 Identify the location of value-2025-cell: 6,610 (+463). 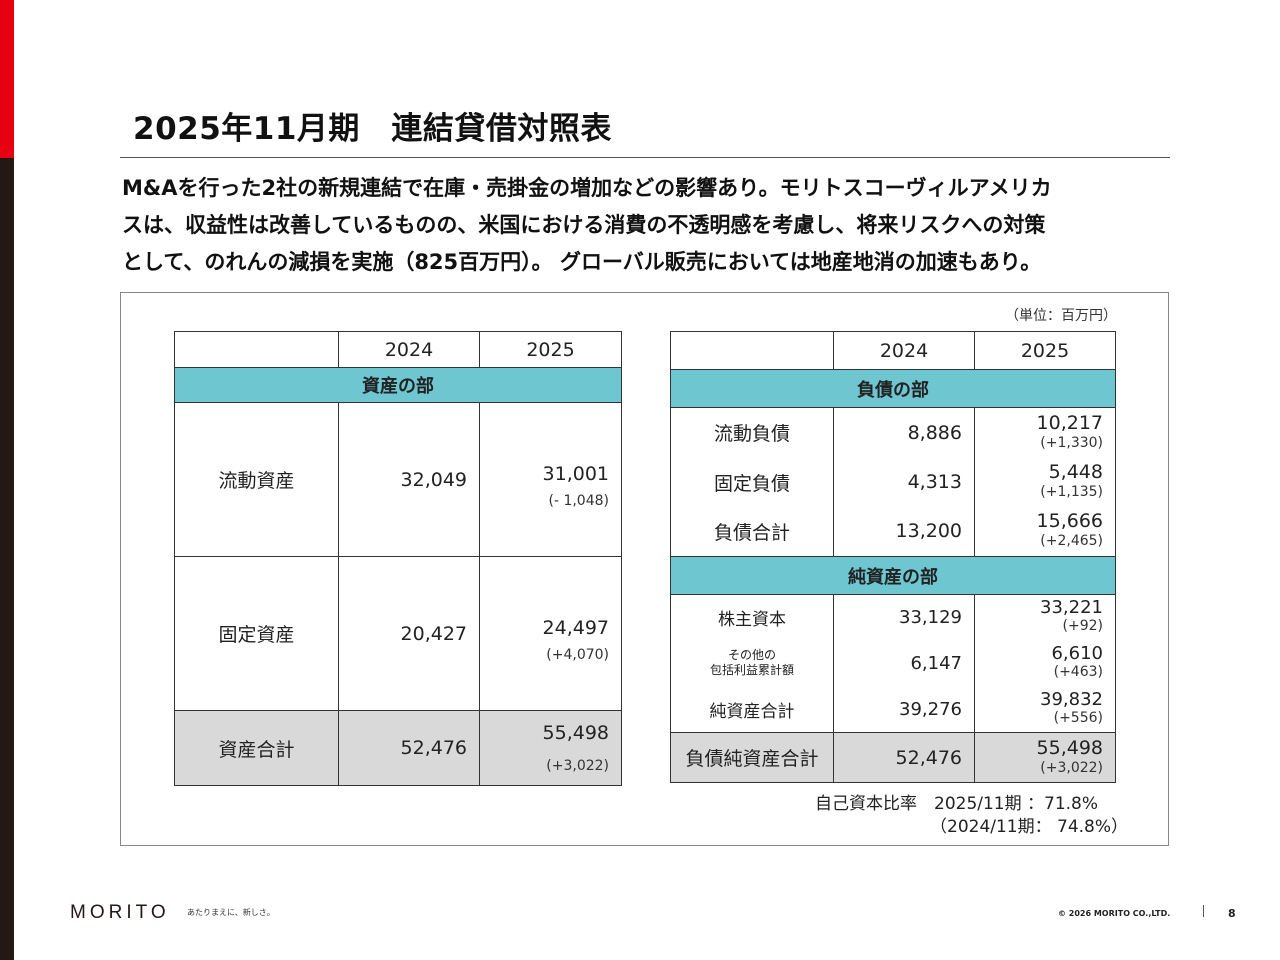
(1045, 663).